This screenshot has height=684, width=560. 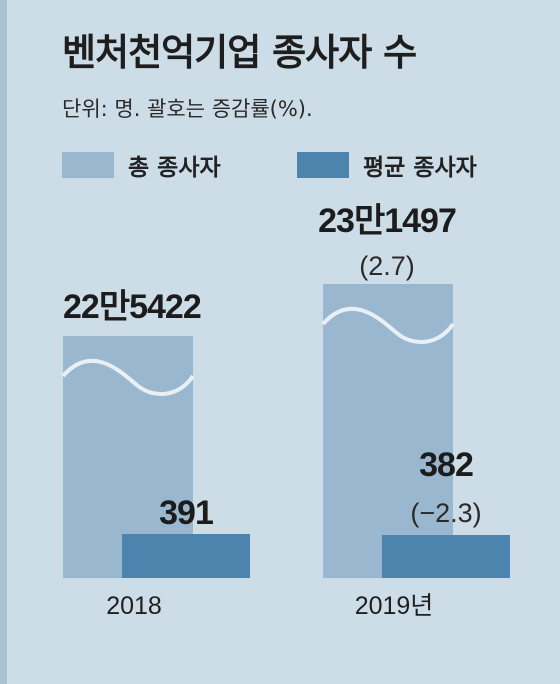 What do you see at coordinates (445, 513) in the screenshot?
I see `change-label-average-1: (−2.3)` at bounding box center [445, 513].